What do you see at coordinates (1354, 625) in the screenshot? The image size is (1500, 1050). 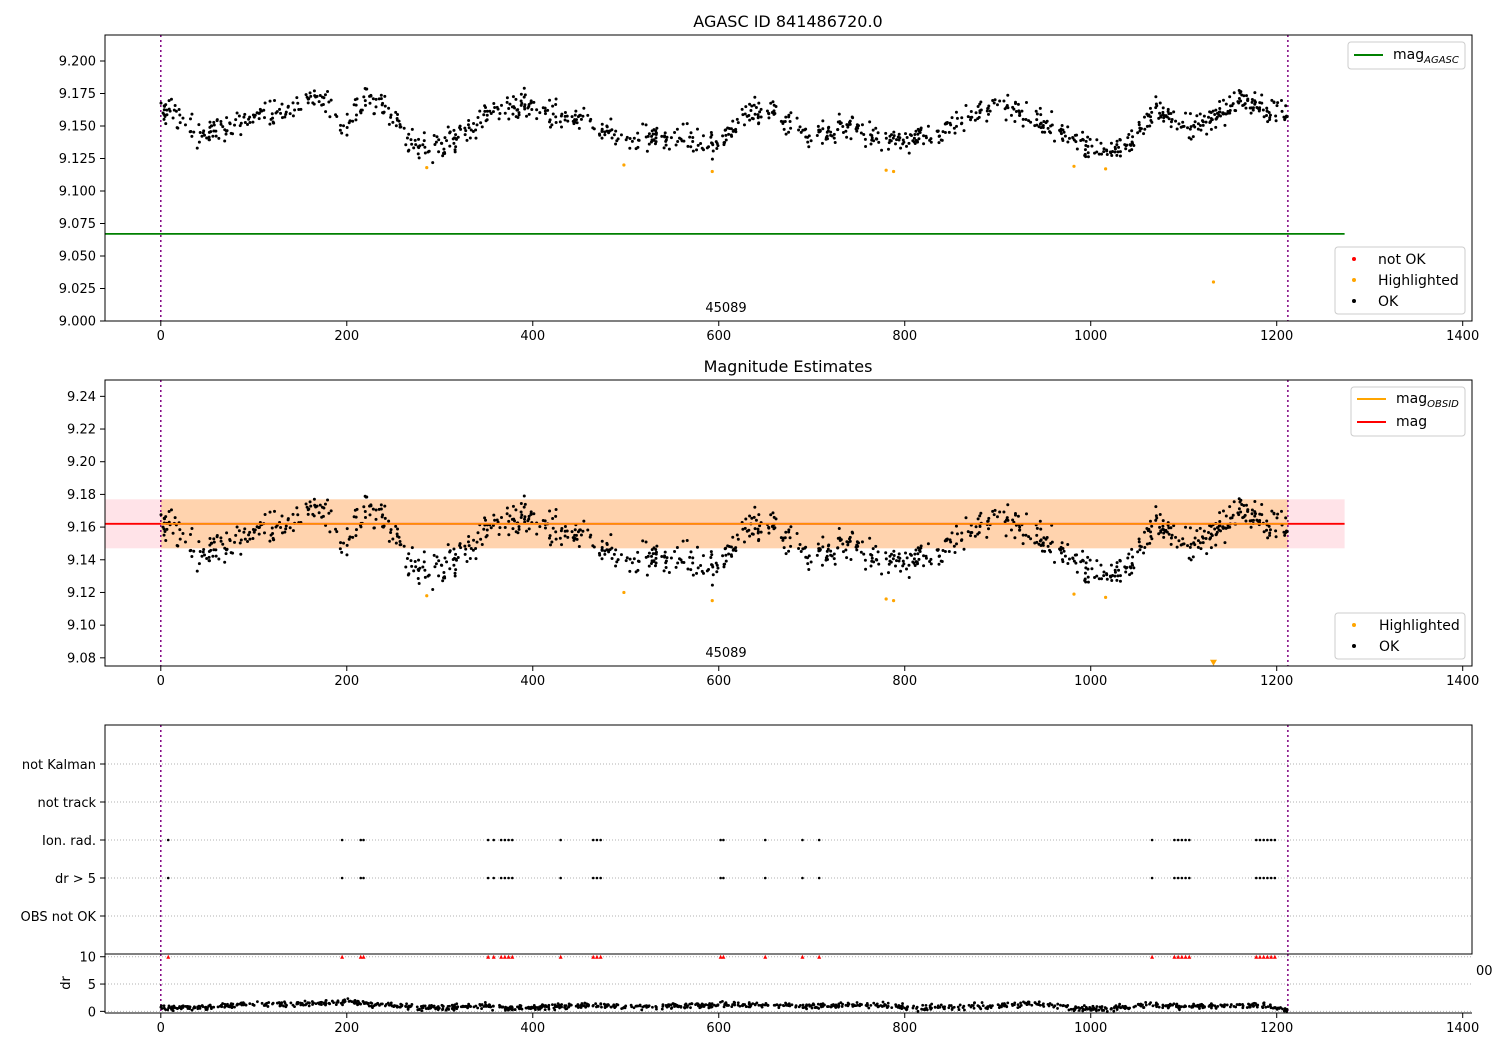 I see `legend-highlighted-marker` at bounding box center [1354, 625].